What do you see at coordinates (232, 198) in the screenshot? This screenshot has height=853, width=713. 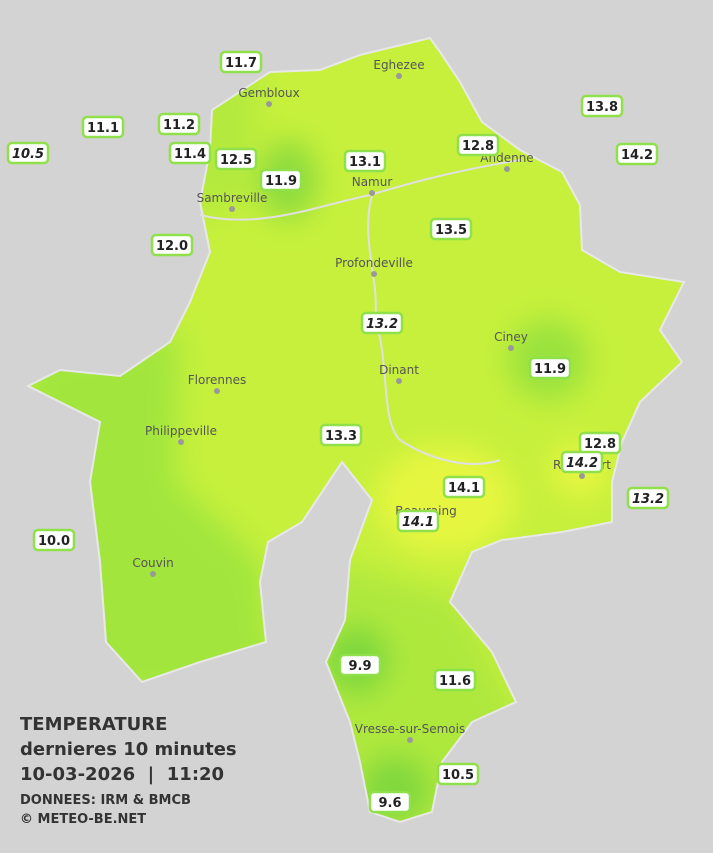 I see `town-name: Sambreville` at bounding box center [232, 198].